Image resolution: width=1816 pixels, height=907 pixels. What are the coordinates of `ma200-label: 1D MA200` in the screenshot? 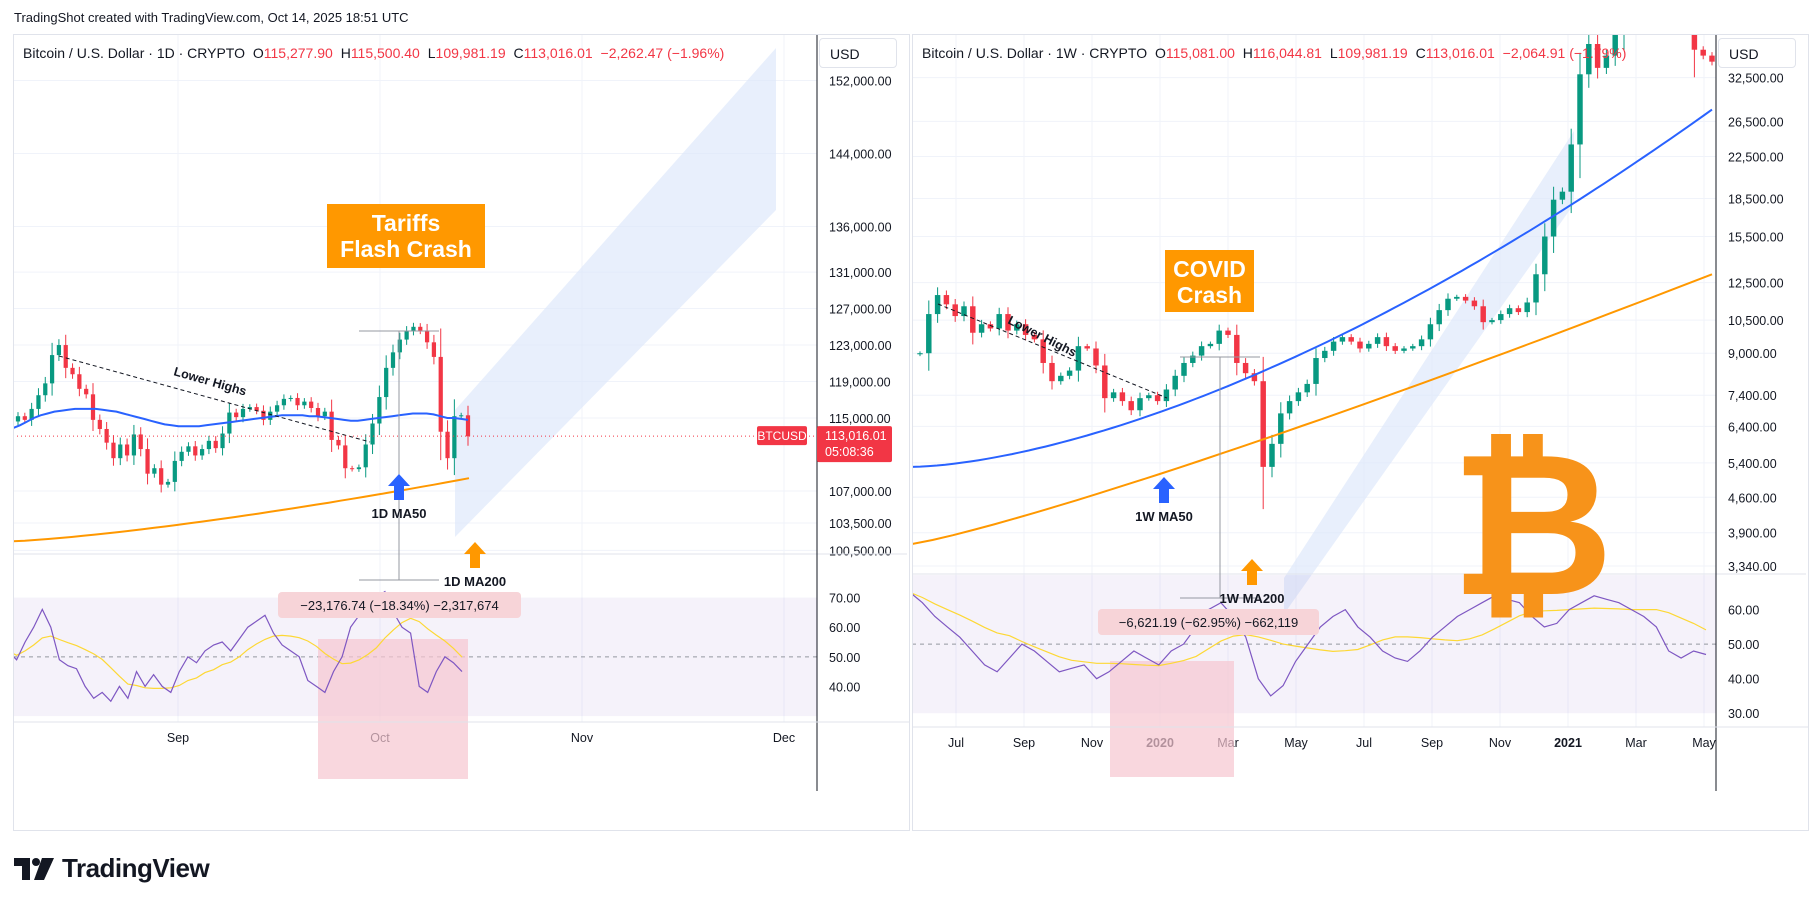 It's located at (475, 581).